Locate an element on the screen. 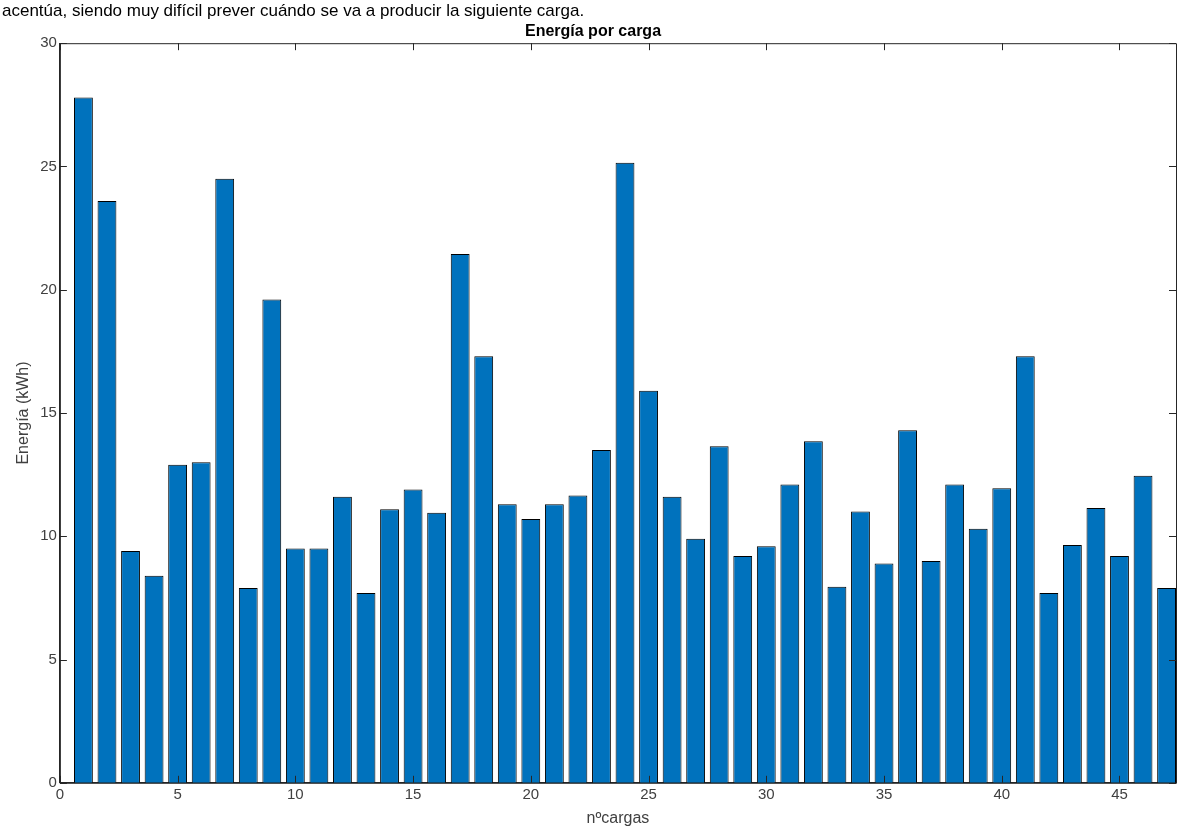 This screenshot has height=830, width=1180. x-tick-label: 25 is located at coordinates (648, 793).